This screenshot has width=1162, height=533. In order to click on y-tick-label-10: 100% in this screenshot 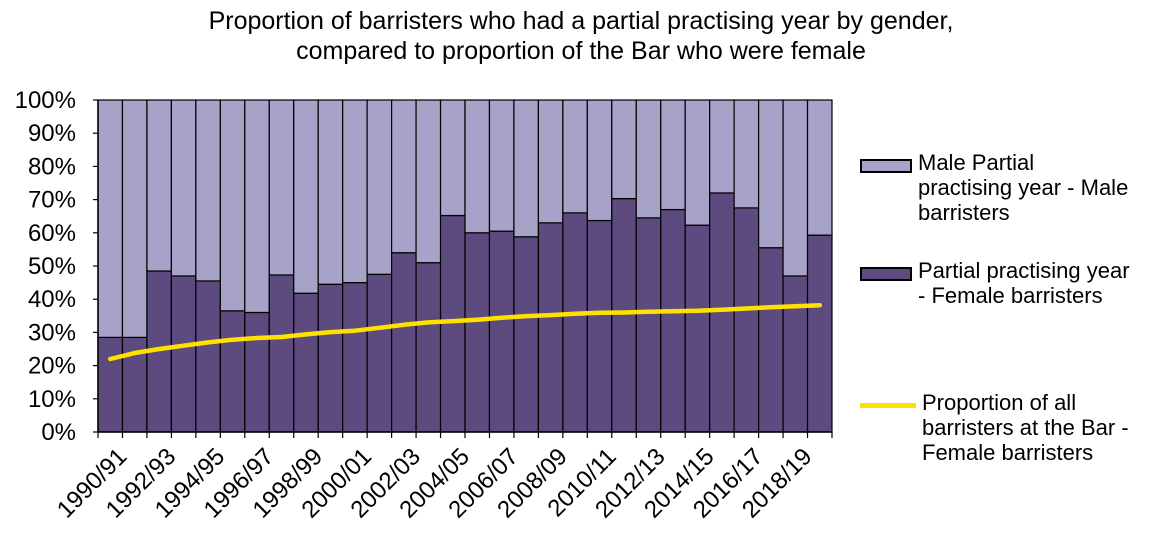, I will do `click(45, 100)`.